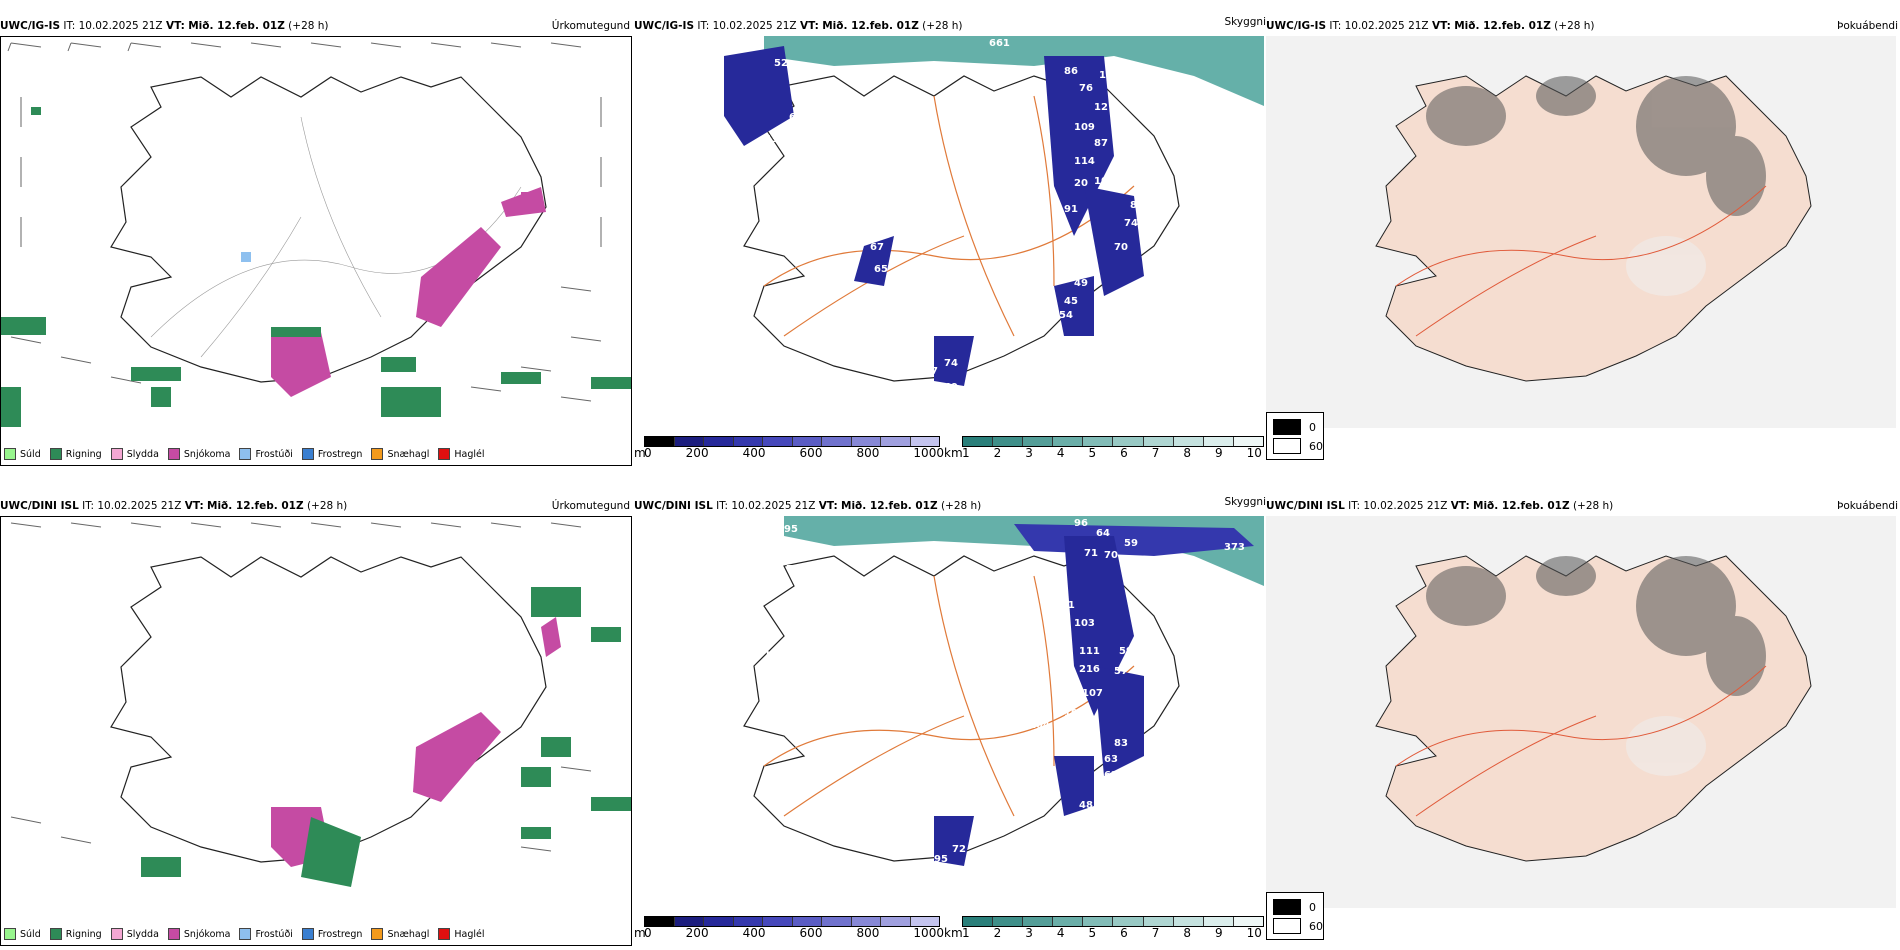 The width and height of the screenshot is (1900, 950). What do you see at coordinates (1245, 502) in the screenshot?
I see `panel-type-label: Skyggni` at bounding box center [1245, 502].